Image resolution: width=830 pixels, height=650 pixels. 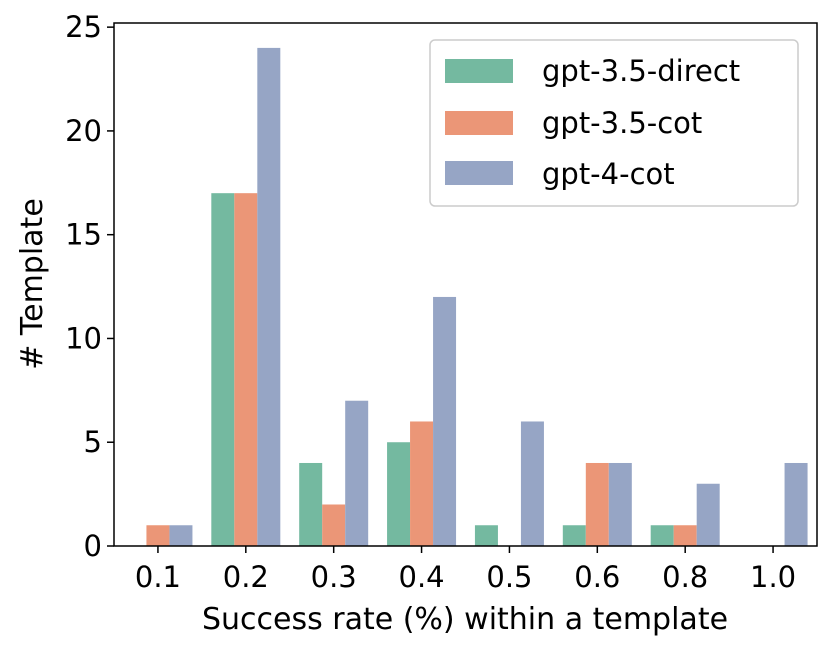 I want to click on bar-gpt-3.5-cot-0.6, so click(x=597, y=504).